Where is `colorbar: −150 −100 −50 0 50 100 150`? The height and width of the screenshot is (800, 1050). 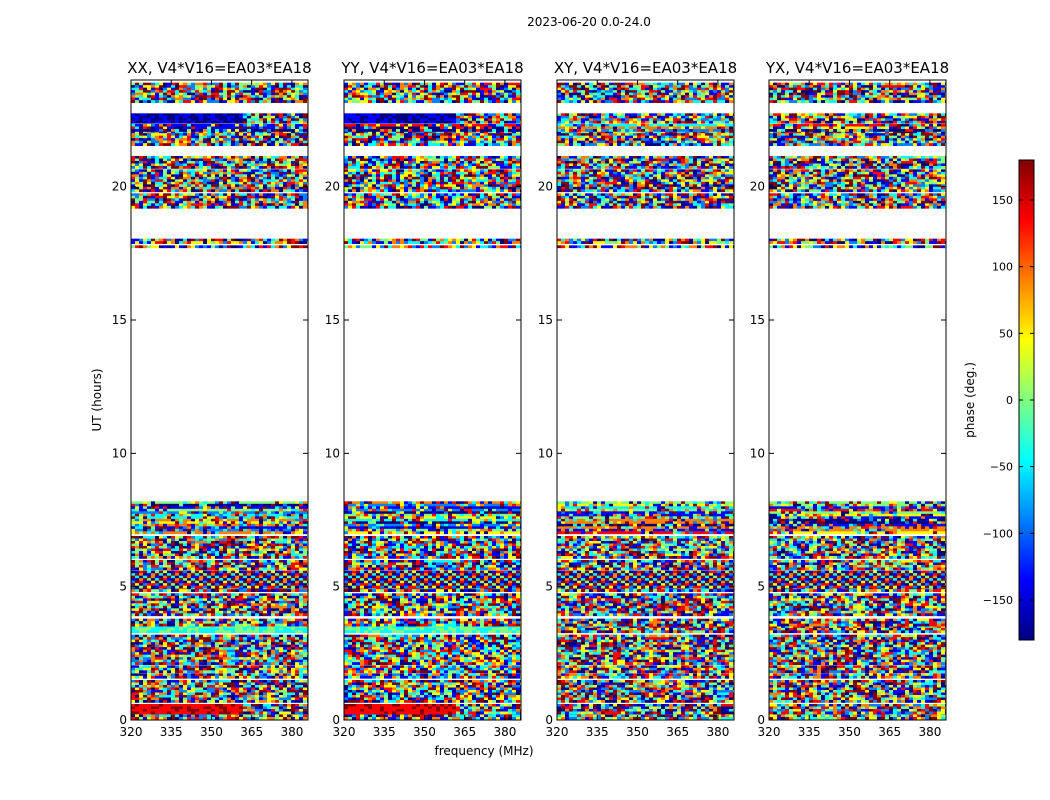
colorbar: −150 −100 −50 0 50 100 150 is located at coordinates (1009, 400).